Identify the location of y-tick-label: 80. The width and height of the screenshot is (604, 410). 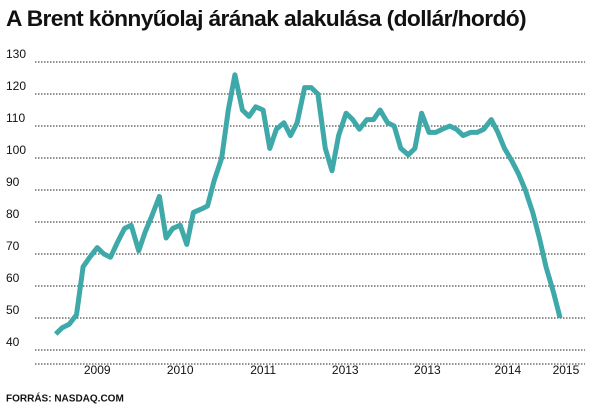
(13, 214).